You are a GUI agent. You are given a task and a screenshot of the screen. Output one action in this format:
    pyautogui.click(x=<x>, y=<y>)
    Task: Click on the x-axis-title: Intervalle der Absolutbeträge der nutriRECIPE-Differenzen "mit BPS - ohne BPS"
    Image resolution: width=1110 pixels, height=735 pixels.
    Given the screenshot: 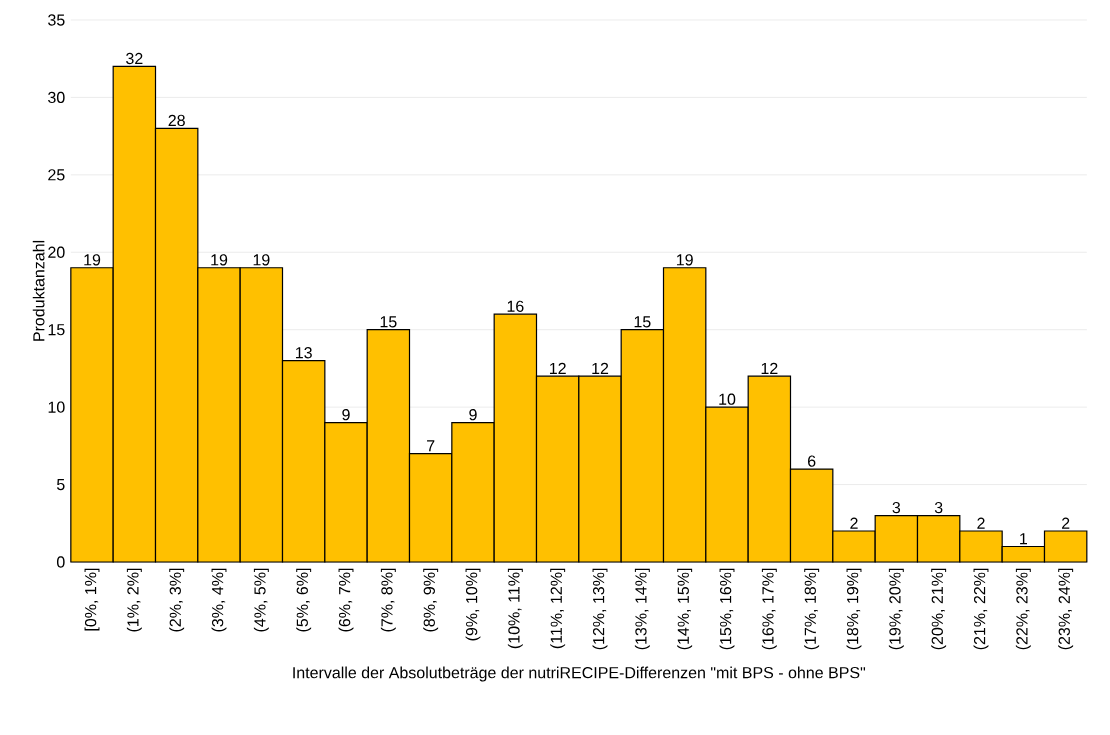 What is the action you would take?
    pyautogui.click(x=579, y=674)
    